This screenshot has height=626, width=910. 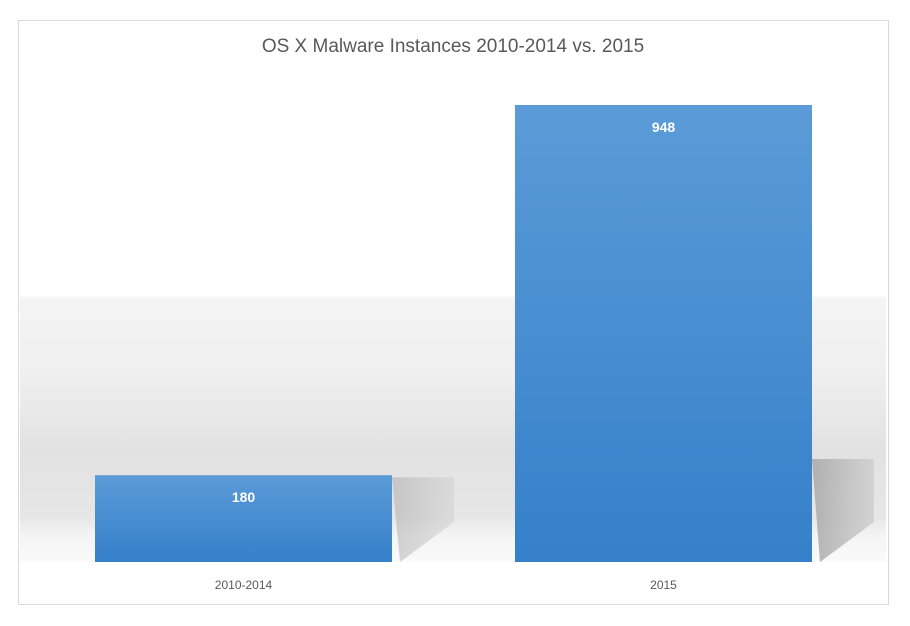 I want to click on x-tick-label: 2015, so click(x=663, y=585).